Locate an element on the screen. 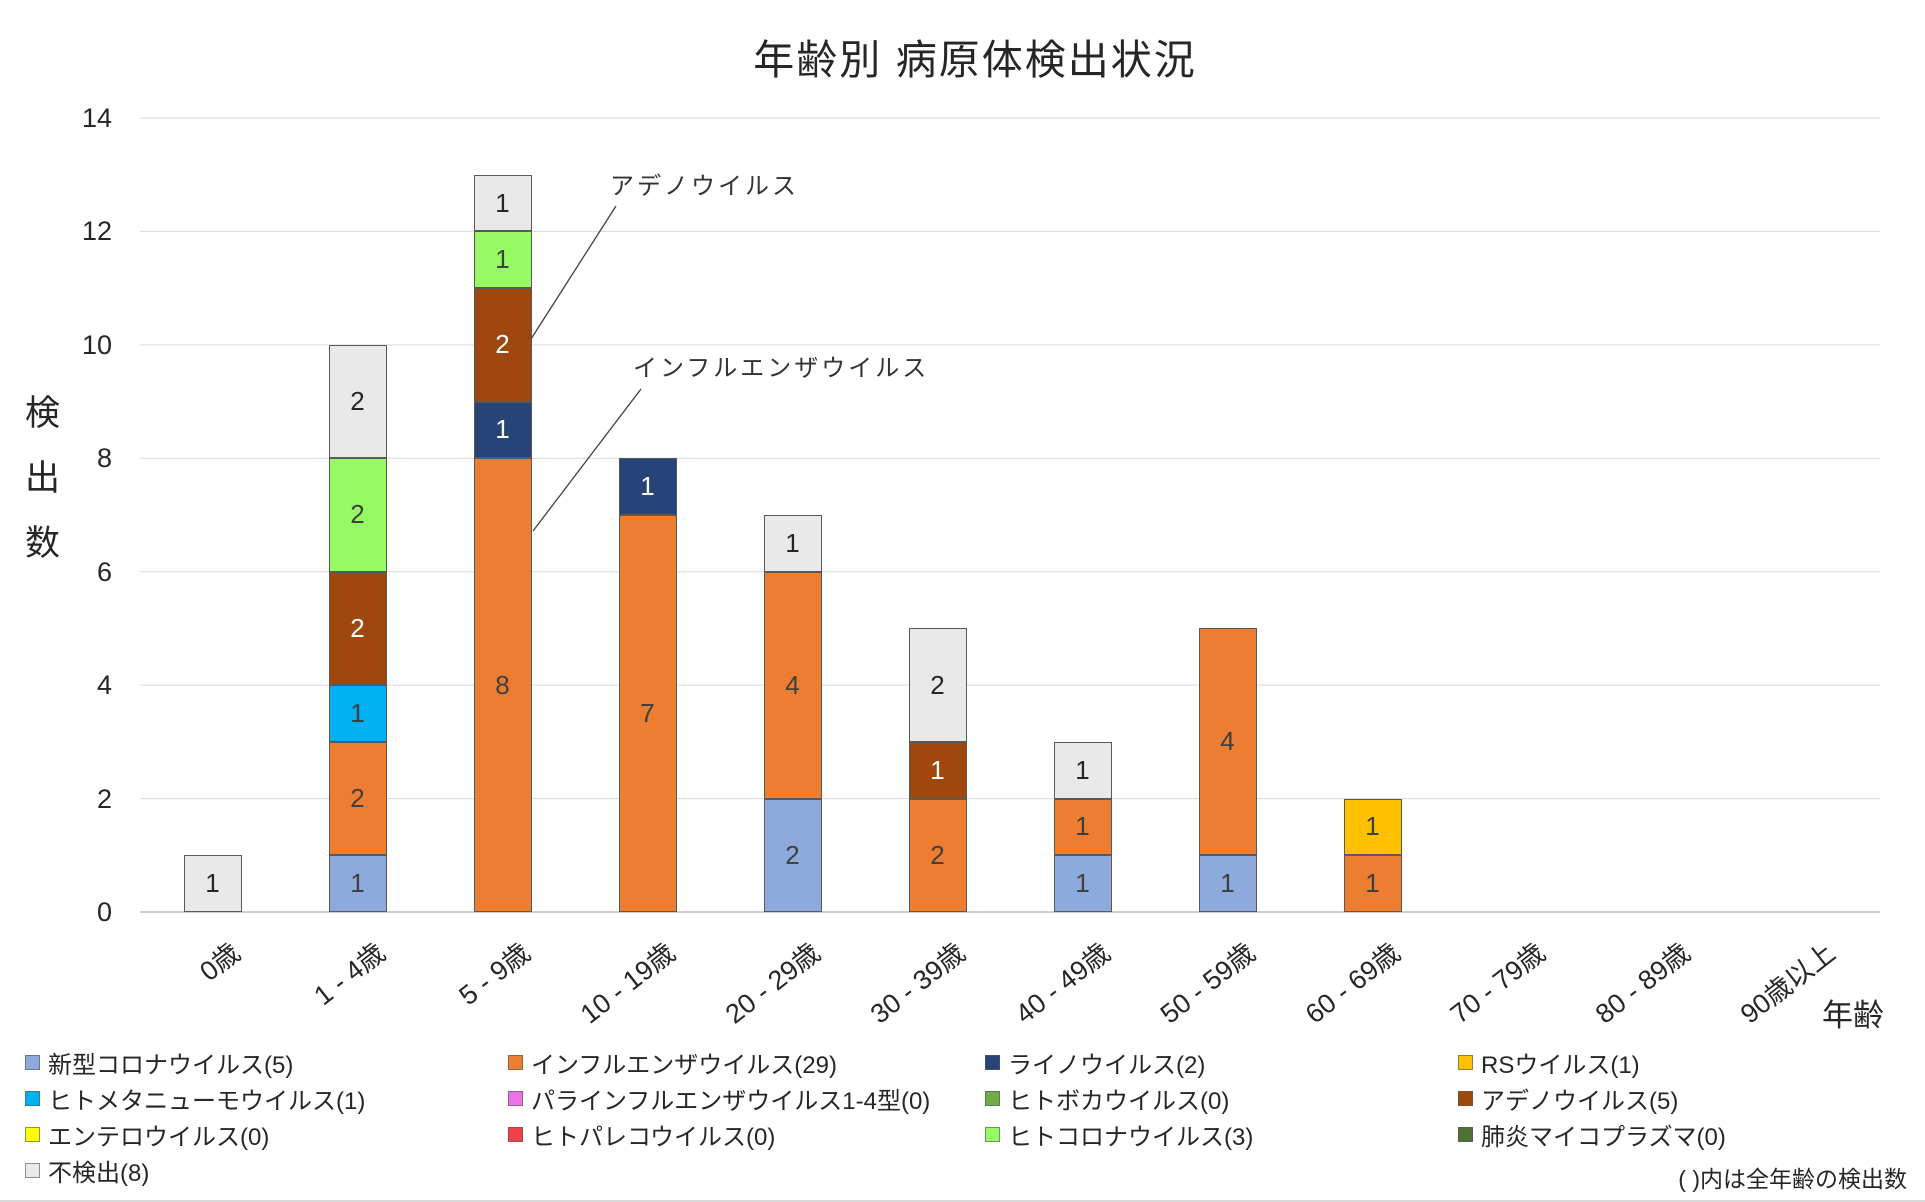 This screenshot has width=1925, height=1202. y-axis-tick-label: 8 is located at coordinates (104, 458).